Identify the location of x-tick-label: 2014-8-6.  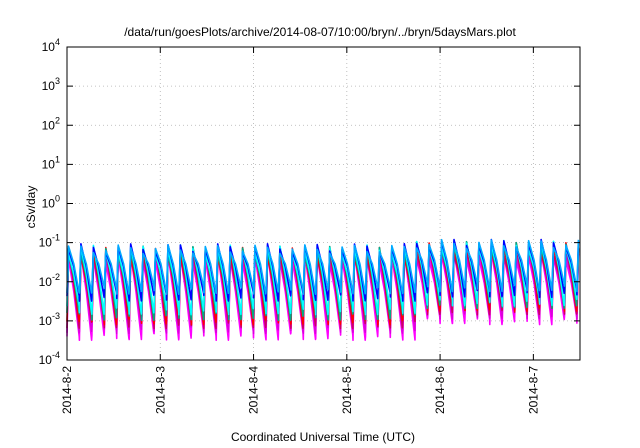
(440, 390).